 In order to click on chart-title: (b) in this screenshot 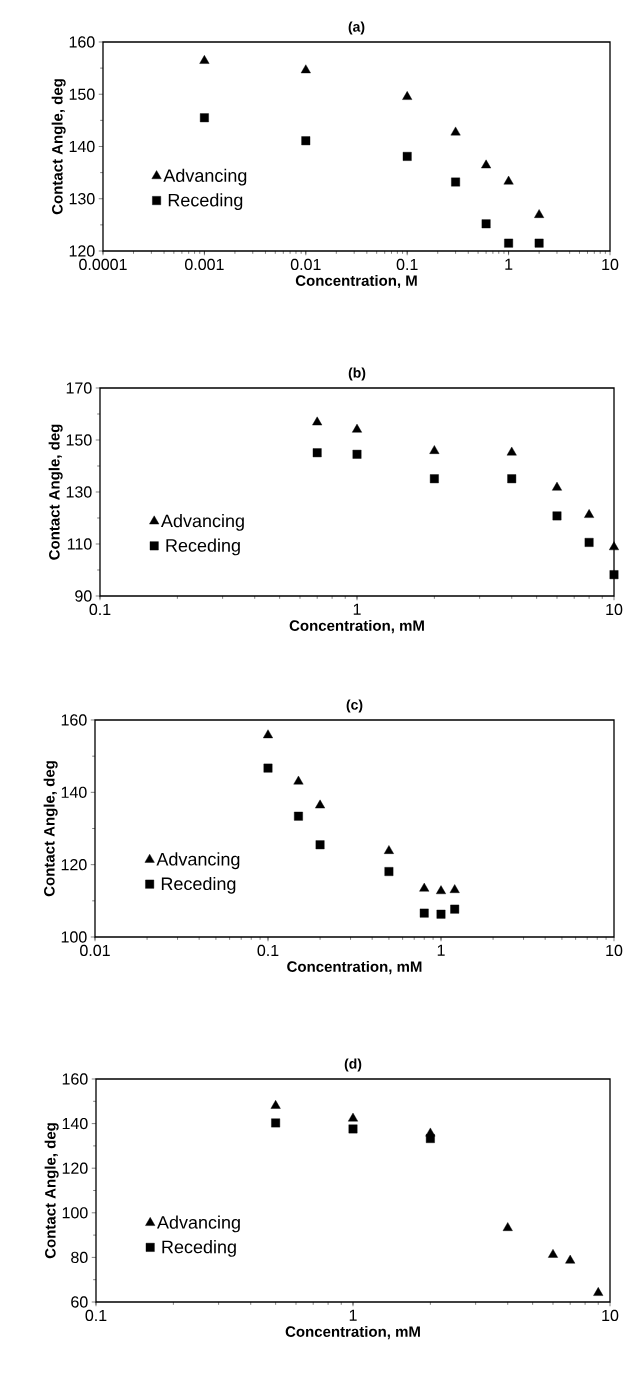, I will do `click(357, 374)`.